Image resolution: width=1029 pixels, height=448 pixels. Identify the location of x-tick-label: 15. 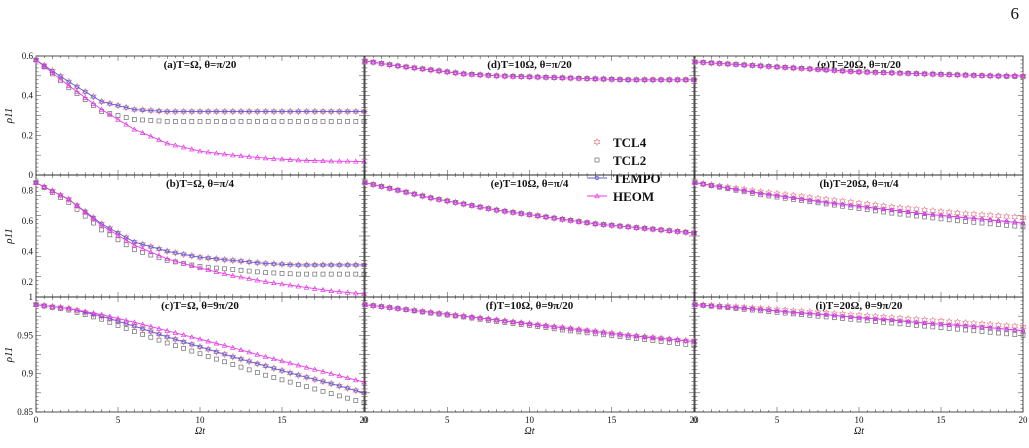
(283, 420).